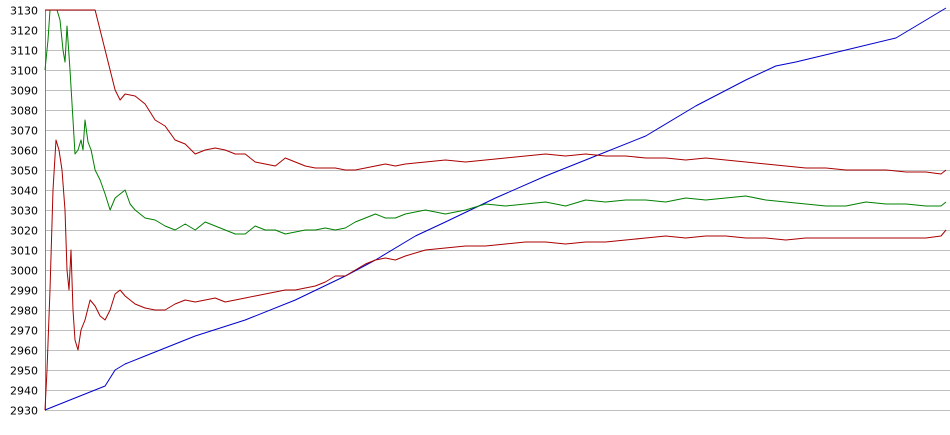 Image resolution: width=950 pixels, height=435 pixels. I want to click on y-tick-label: 3040, so click(24, 191).